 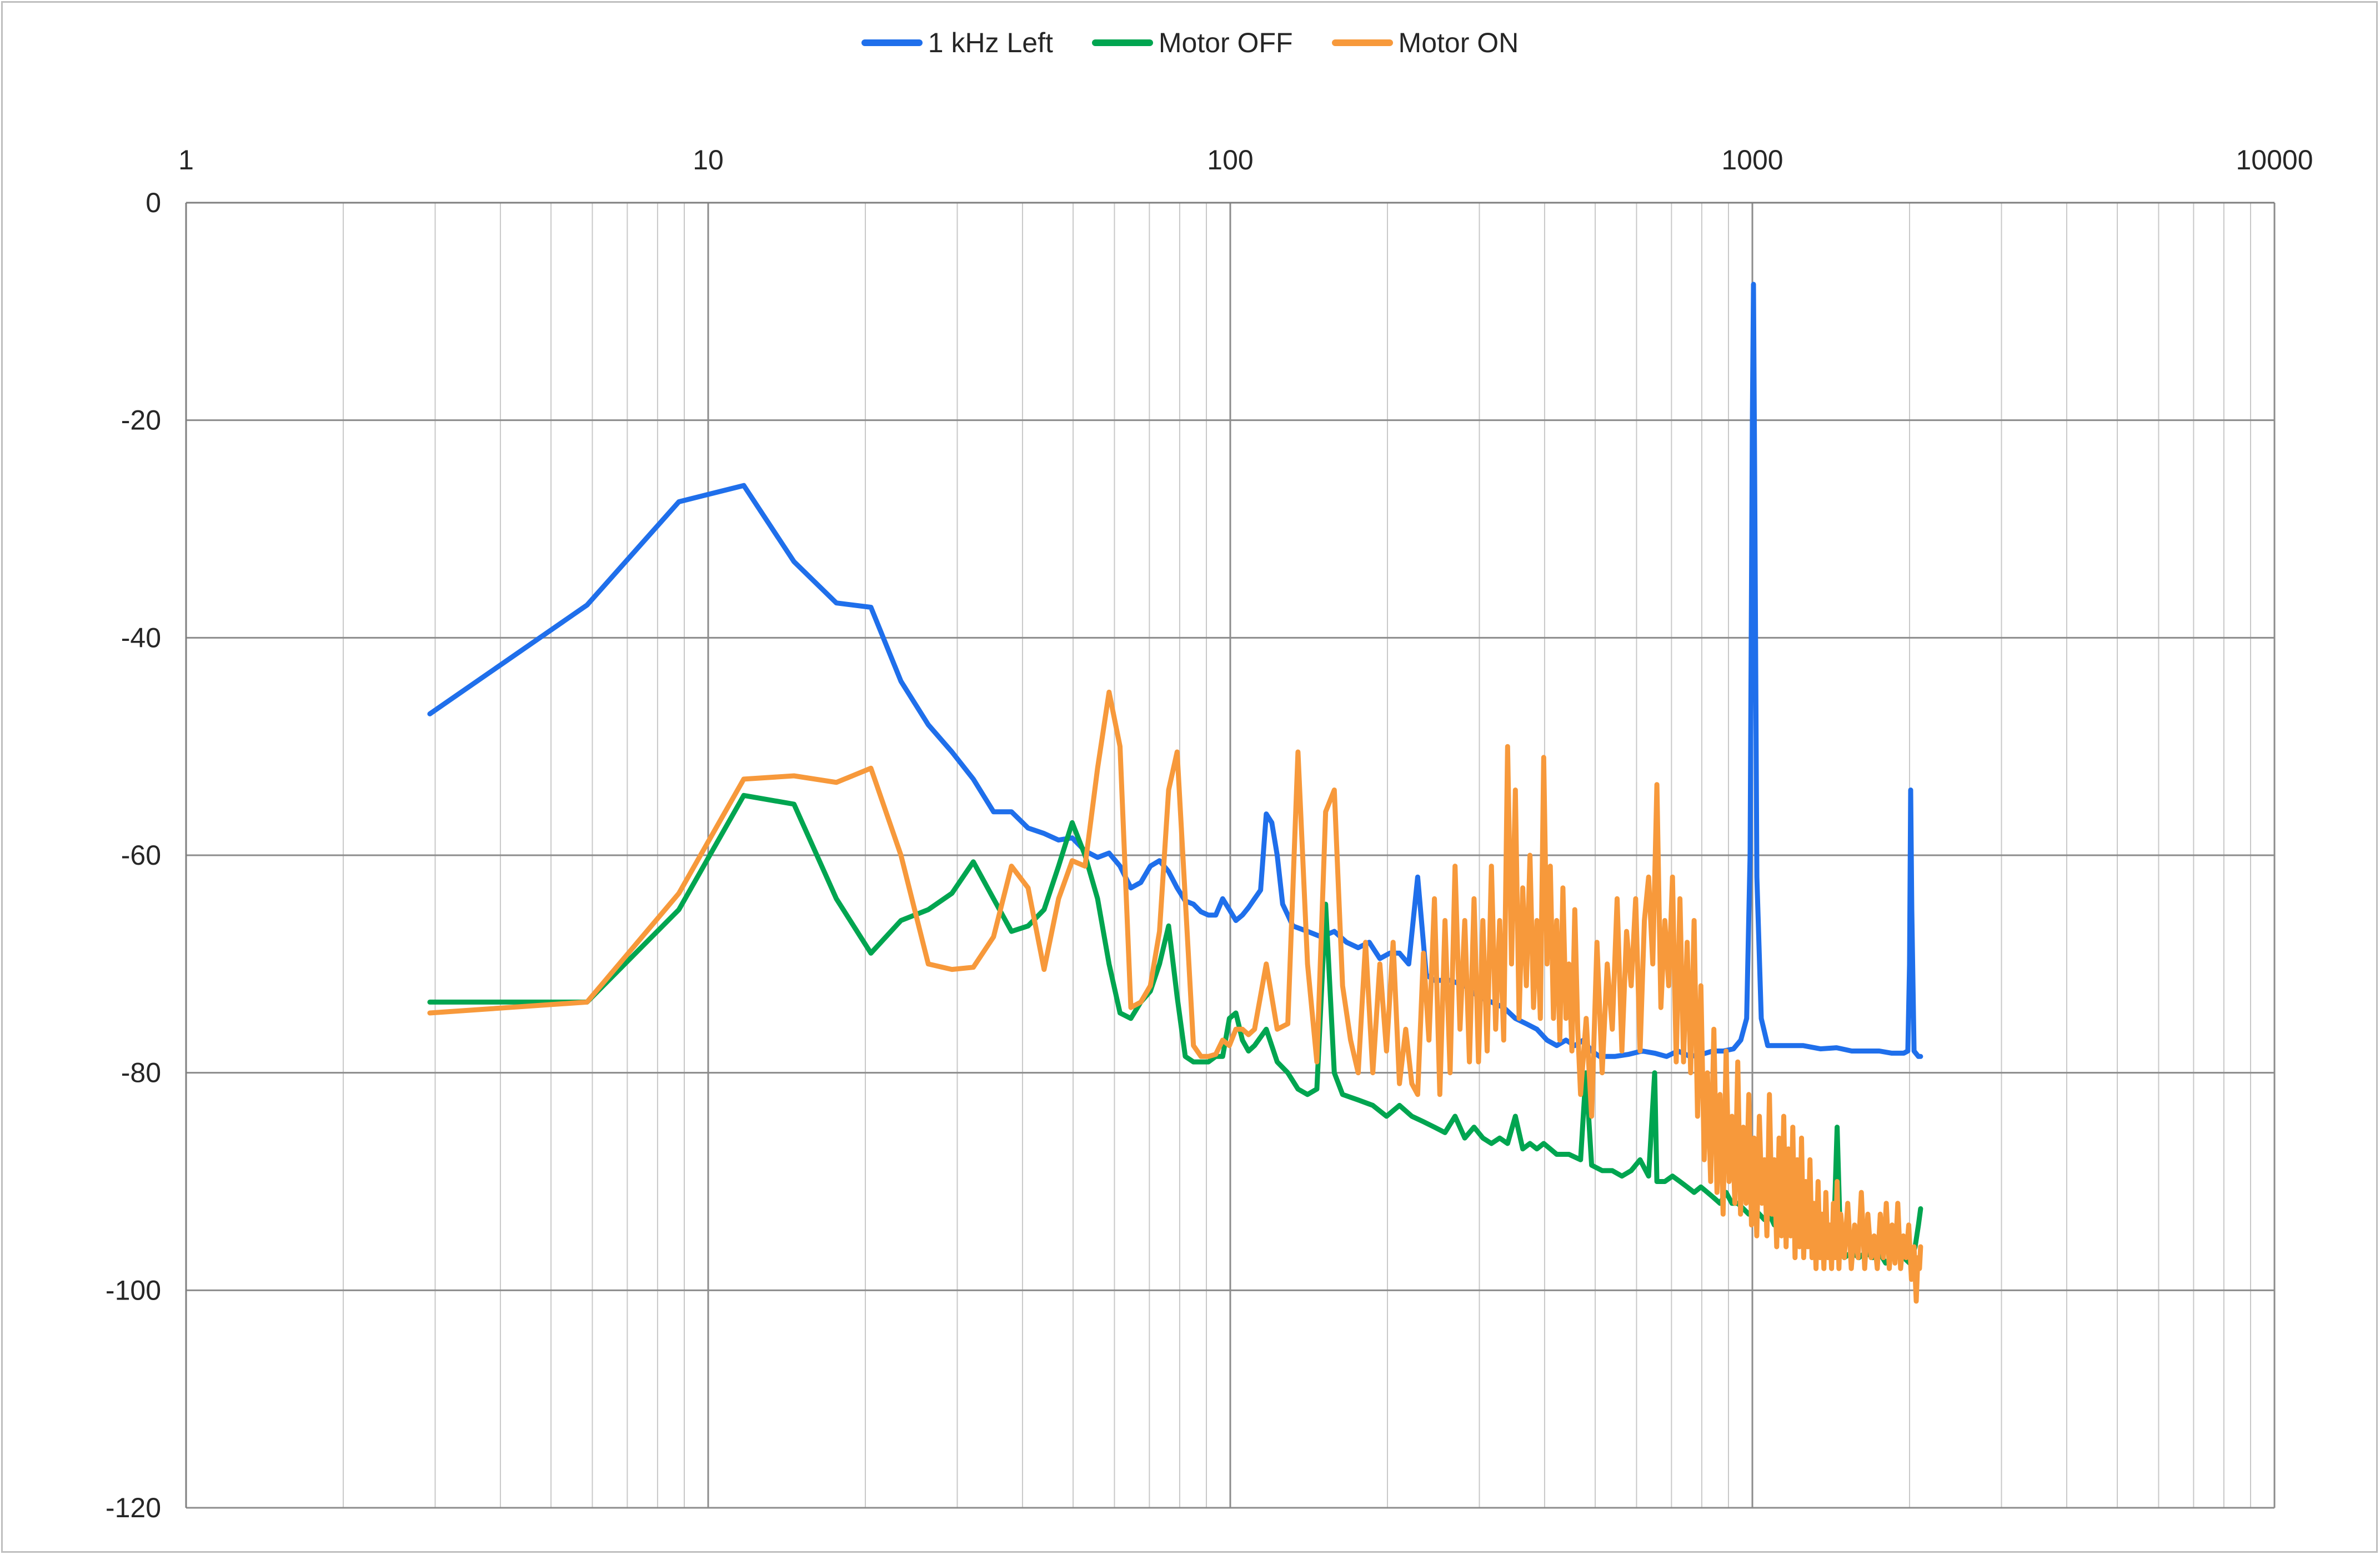 I want to click on y-tick-label: -120, so click(x=133, y=1507).